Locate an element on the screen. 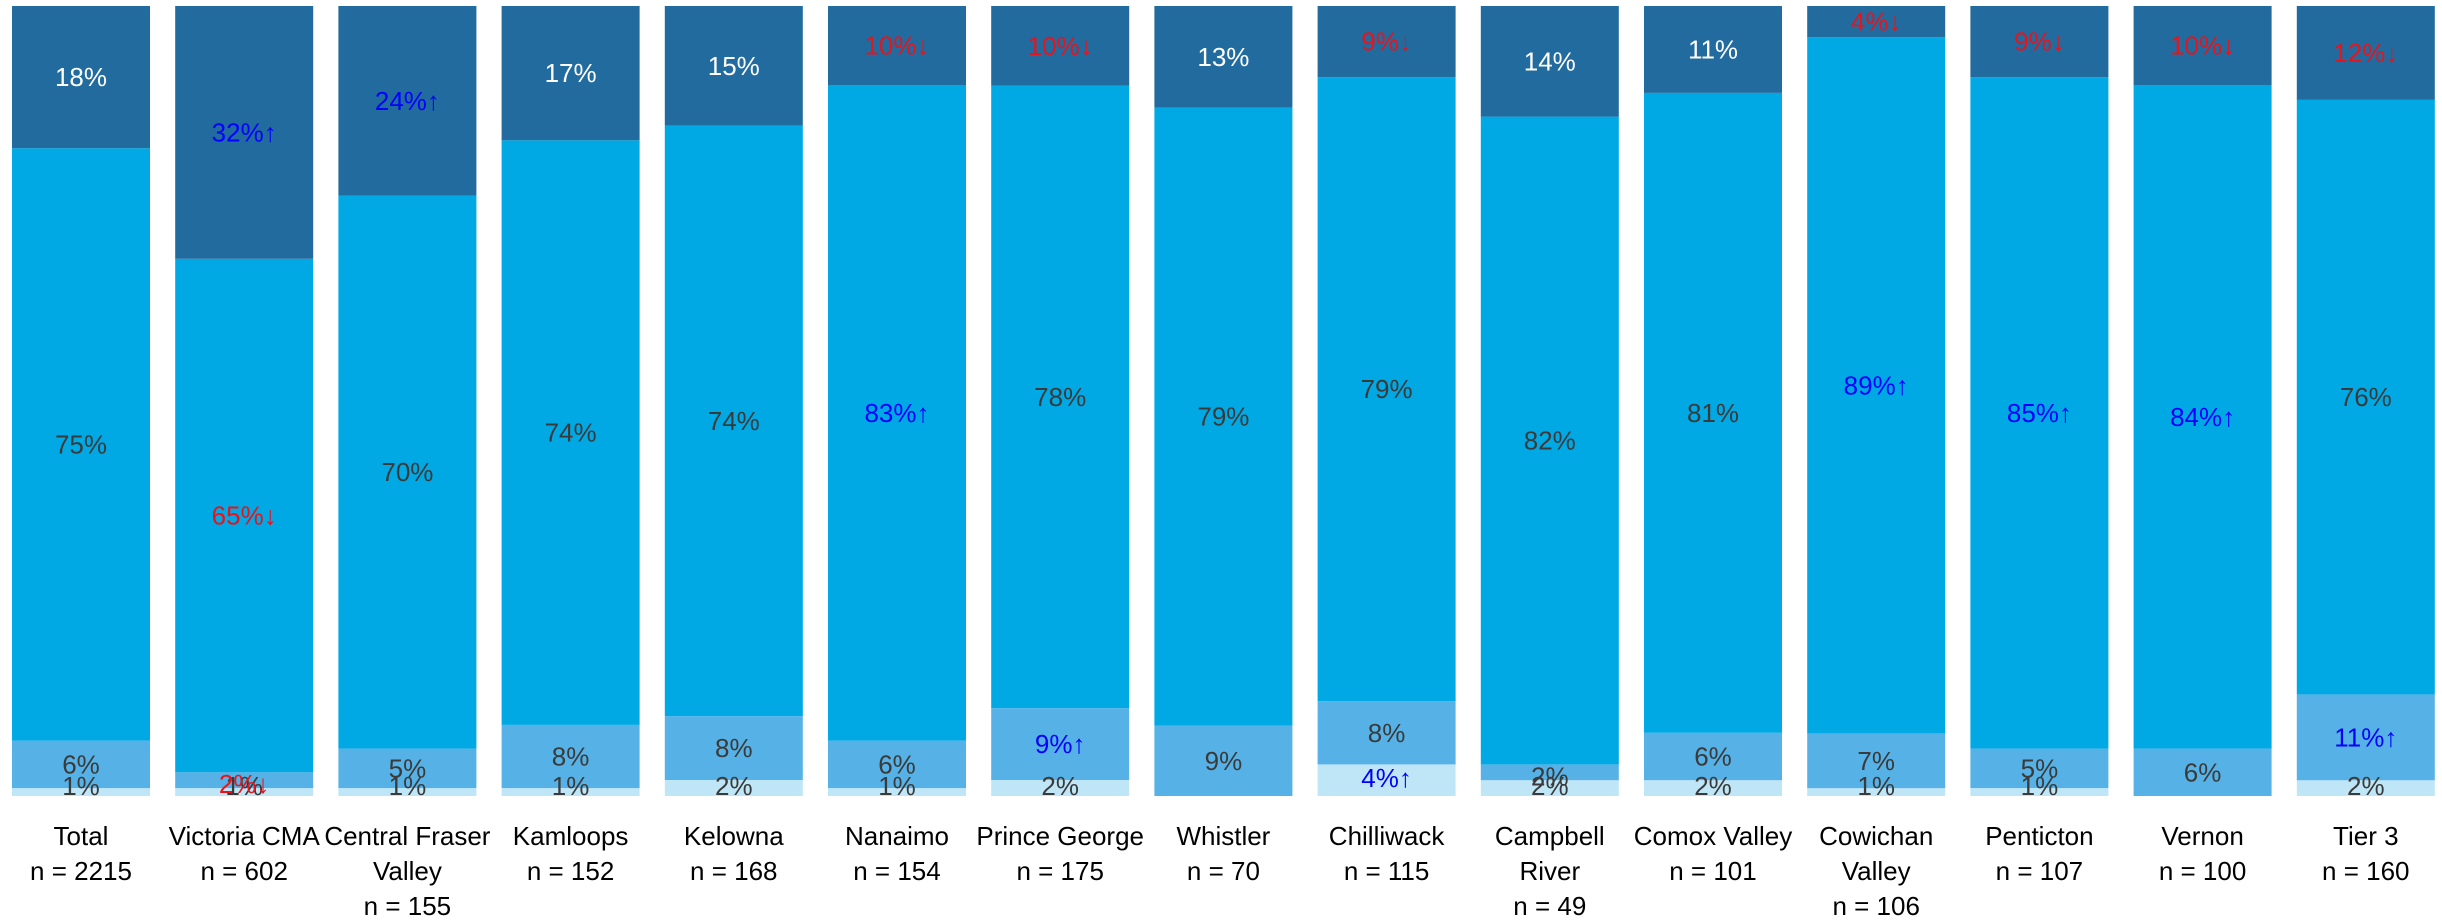 The image size is (2442, 920). data-label: 9%↑ is located at coordinates (1060, 744).